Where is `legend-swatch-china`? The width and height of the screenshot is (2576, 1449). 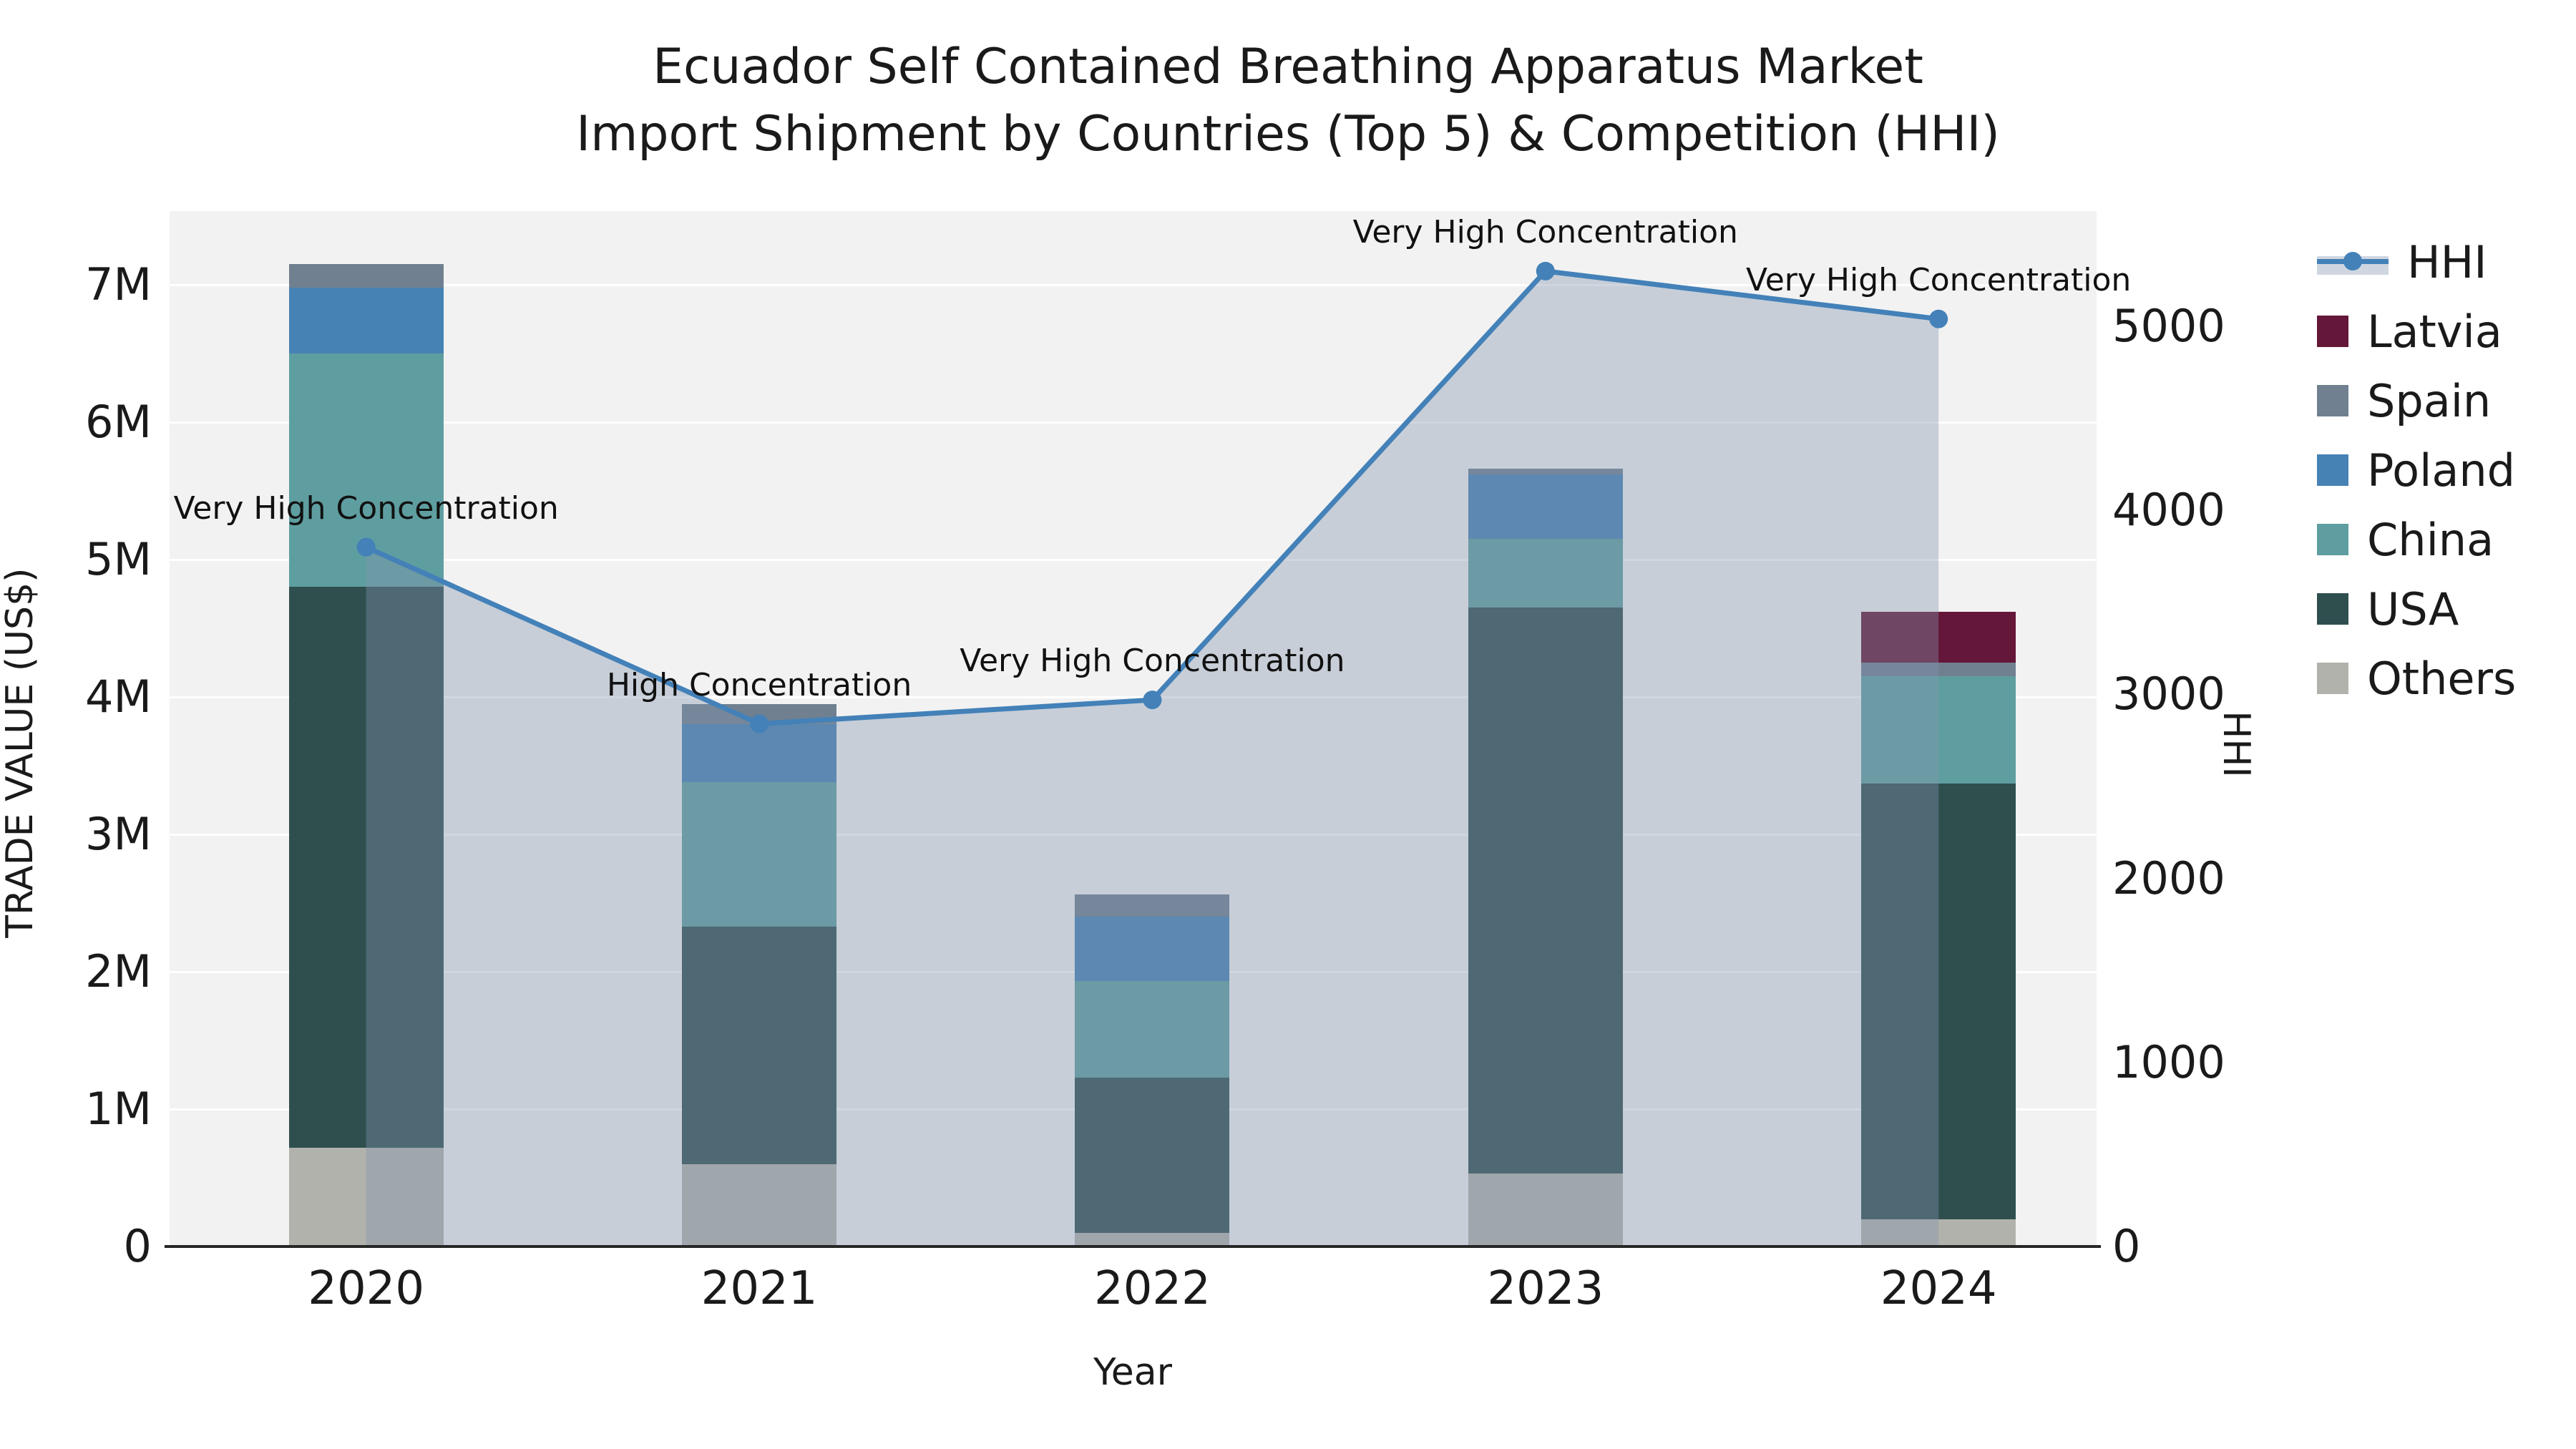 legend-swatch-china is located at coordinates (2332, 539).